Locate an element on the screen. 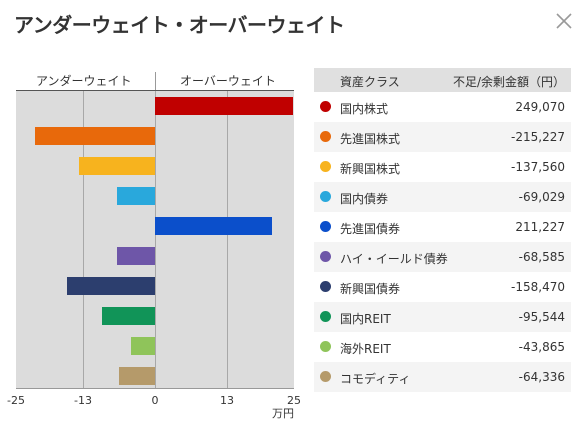  x-tick-label: -25 is located at coordinates (16, 400).